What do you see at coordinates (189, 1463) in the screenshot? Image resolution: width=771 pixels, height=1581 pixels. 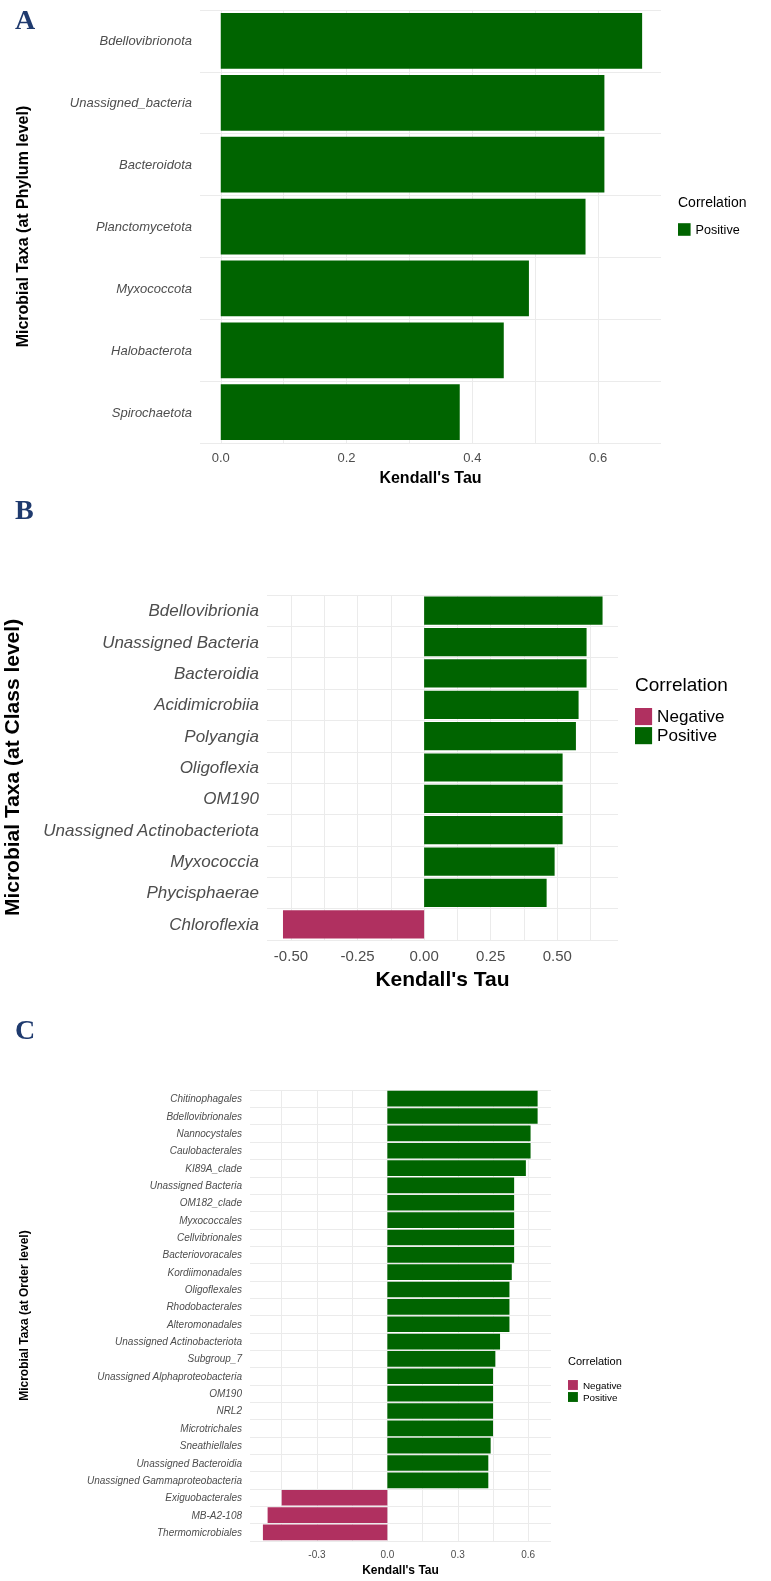 I see `y-tick-label: Unassigned Bacteroidia` at bounding box center [189, 1463].